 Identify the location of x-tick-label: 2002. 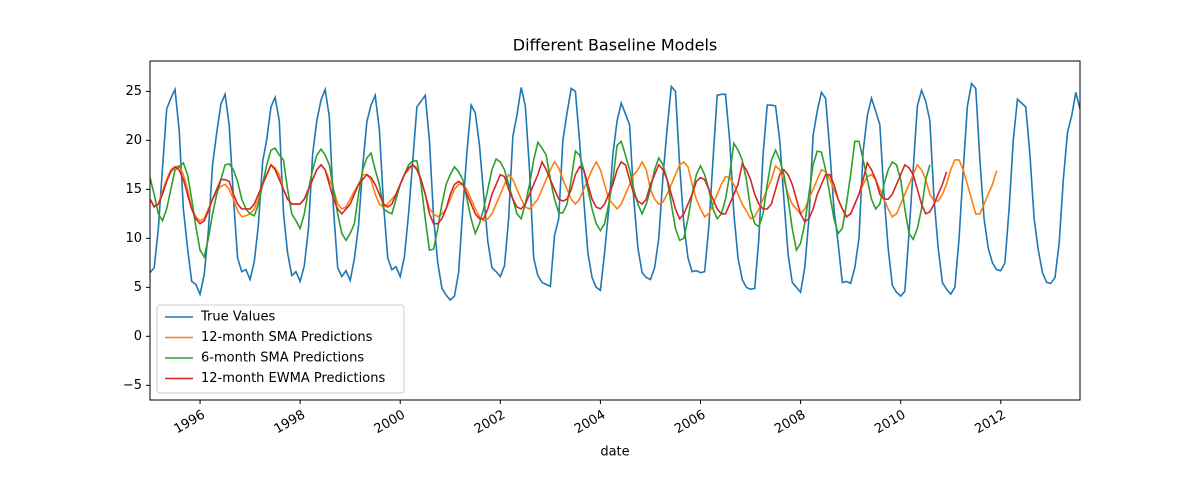
(490, 423).